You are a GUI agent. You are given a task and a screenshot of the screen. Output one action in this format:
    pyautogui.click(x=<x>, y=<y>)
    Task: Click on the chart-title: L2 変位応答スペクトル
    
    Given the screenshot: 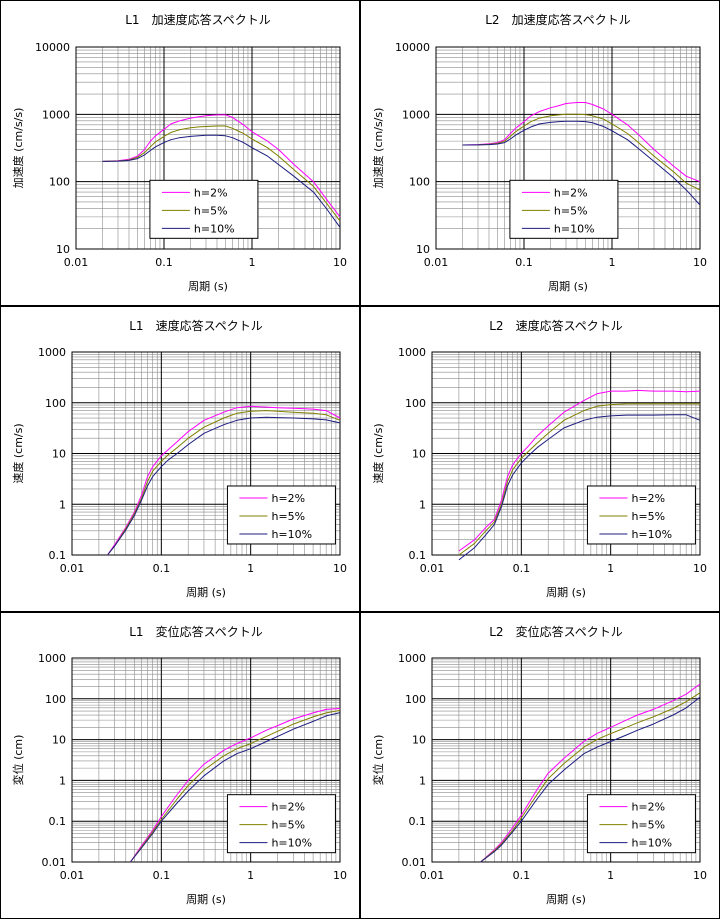 What is the action you would take?
    pyautogui.click(x=555, y=631)
    